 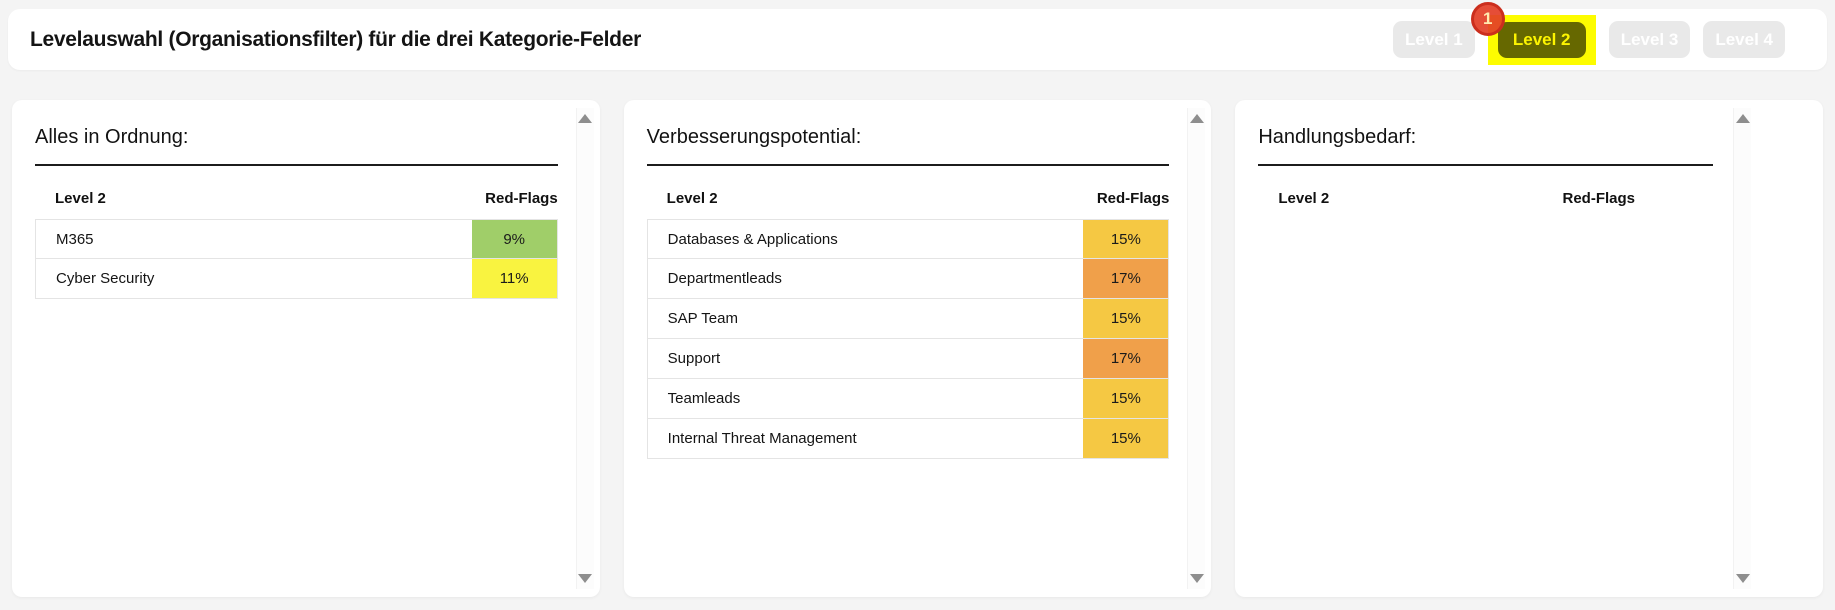 What do you see at coordinates (908, 399) in the screenshot?
I see `table-row: Teamleads 15%` at bounding box center [908, 399].